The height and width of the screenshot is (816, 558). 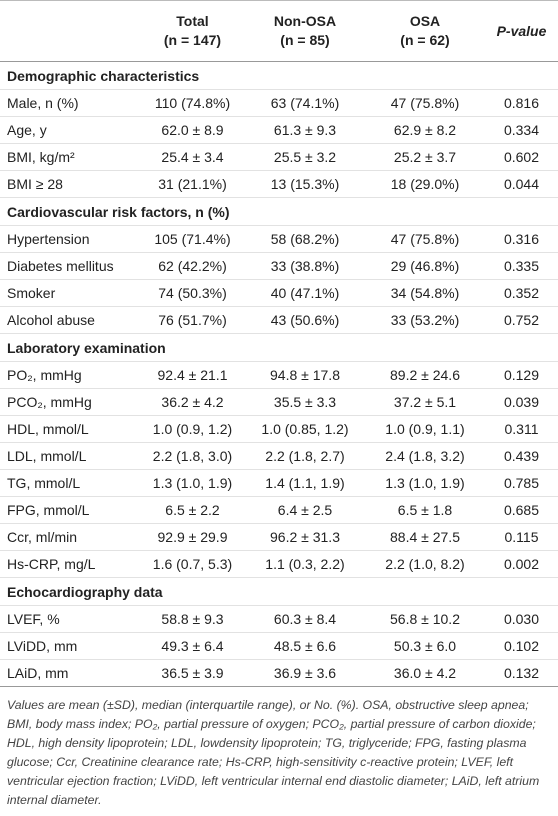 I want to click on row-label: BMI ≥ 28, so click(x=70, y=184).